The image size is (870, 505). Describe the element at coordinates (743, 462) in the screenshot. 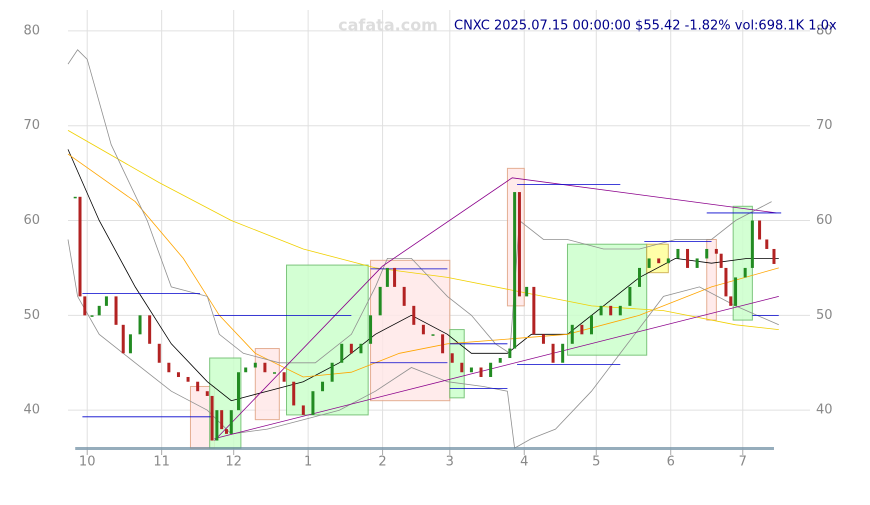

I see `x-tick-label: 7` at that location.